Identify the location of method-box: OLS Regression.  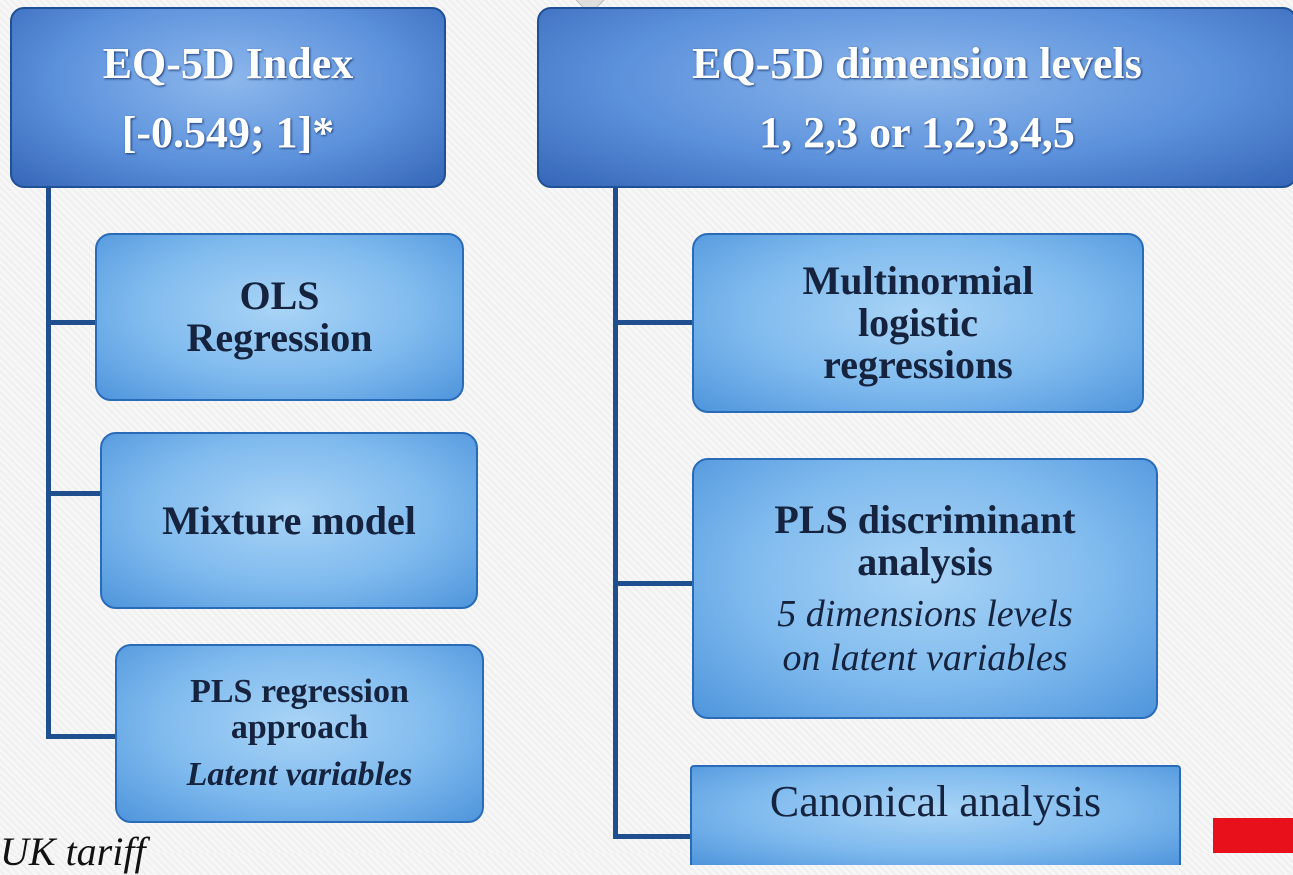
(279, 317).